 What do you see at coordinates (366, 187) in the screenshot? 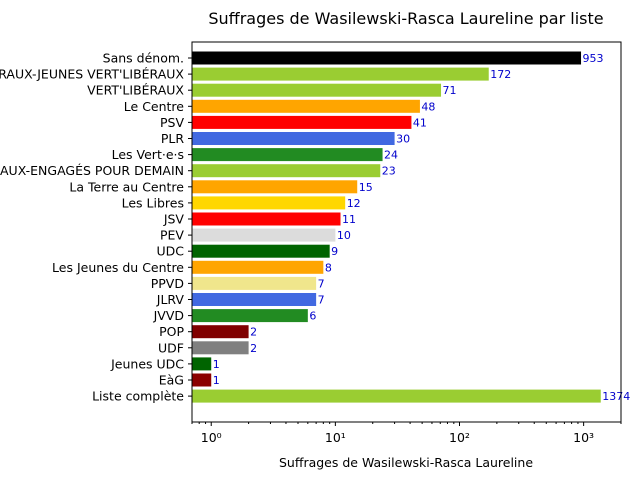
I see `value-label: 15` at bounding box center [366, 187].